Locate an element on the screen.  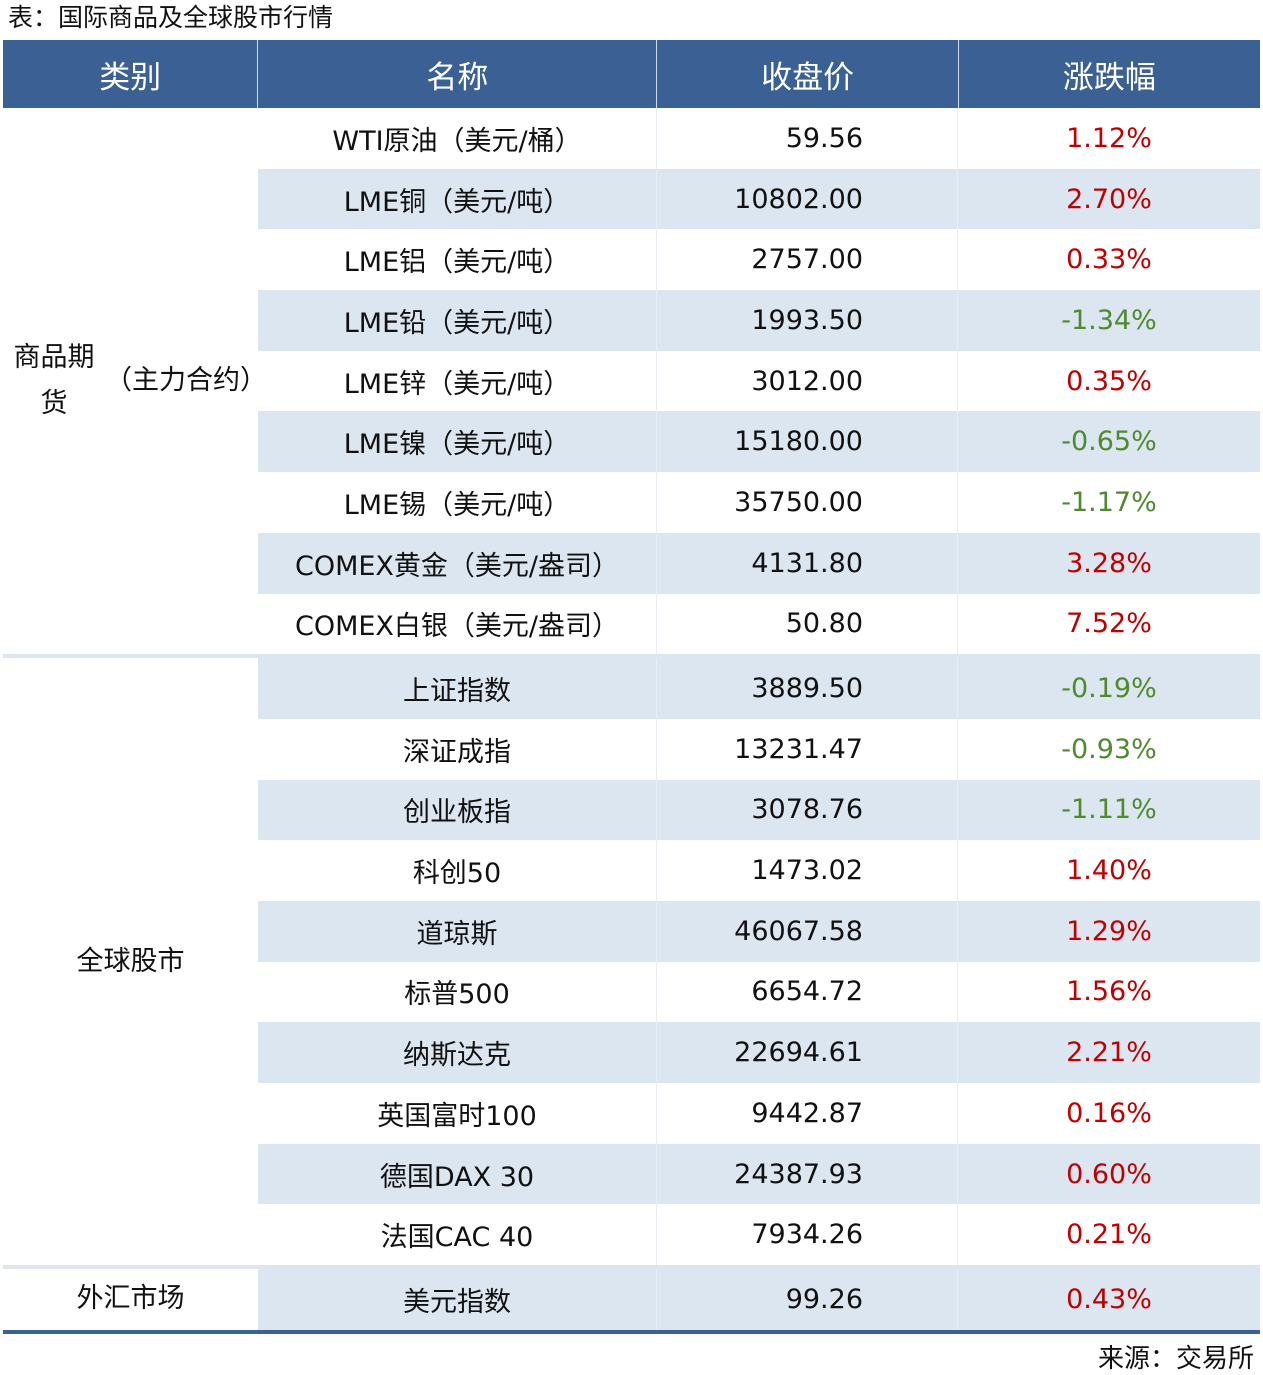
header-change: 涨跌幅 is located at coordinates (1109, 77).